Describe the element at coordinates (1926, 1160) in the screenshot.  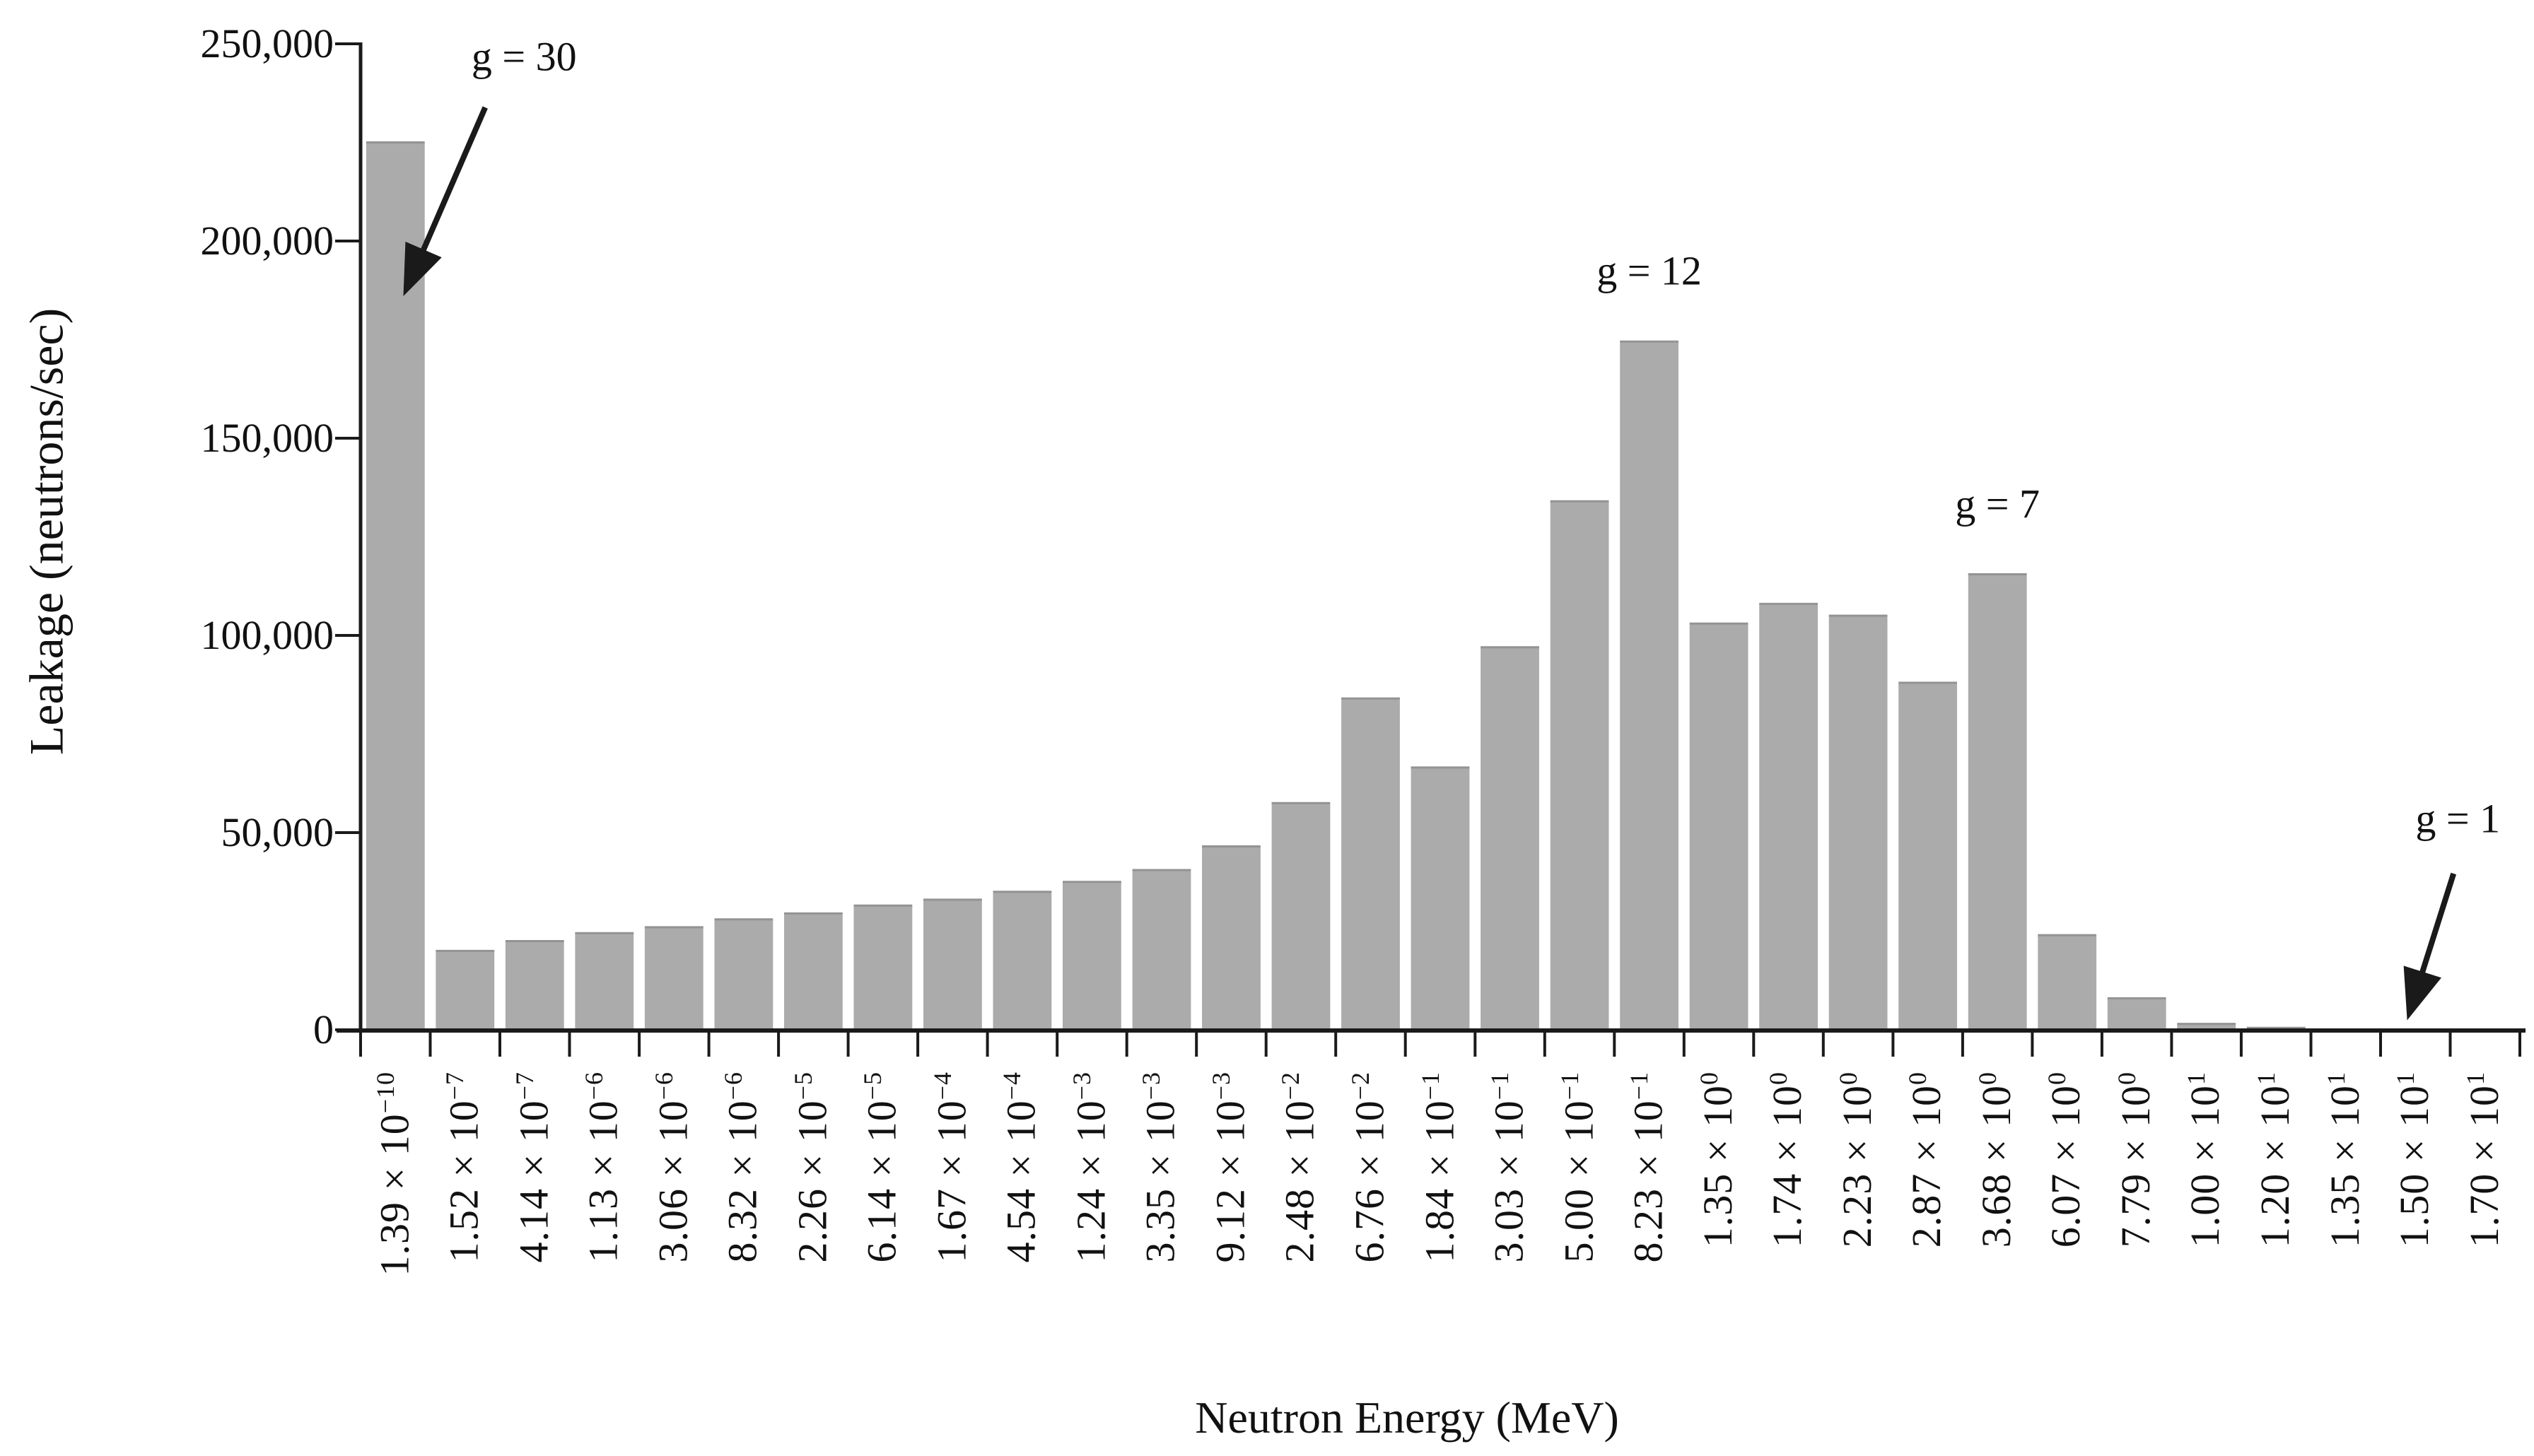
I see `x-tick-label: 2.87 × 100` at that location.